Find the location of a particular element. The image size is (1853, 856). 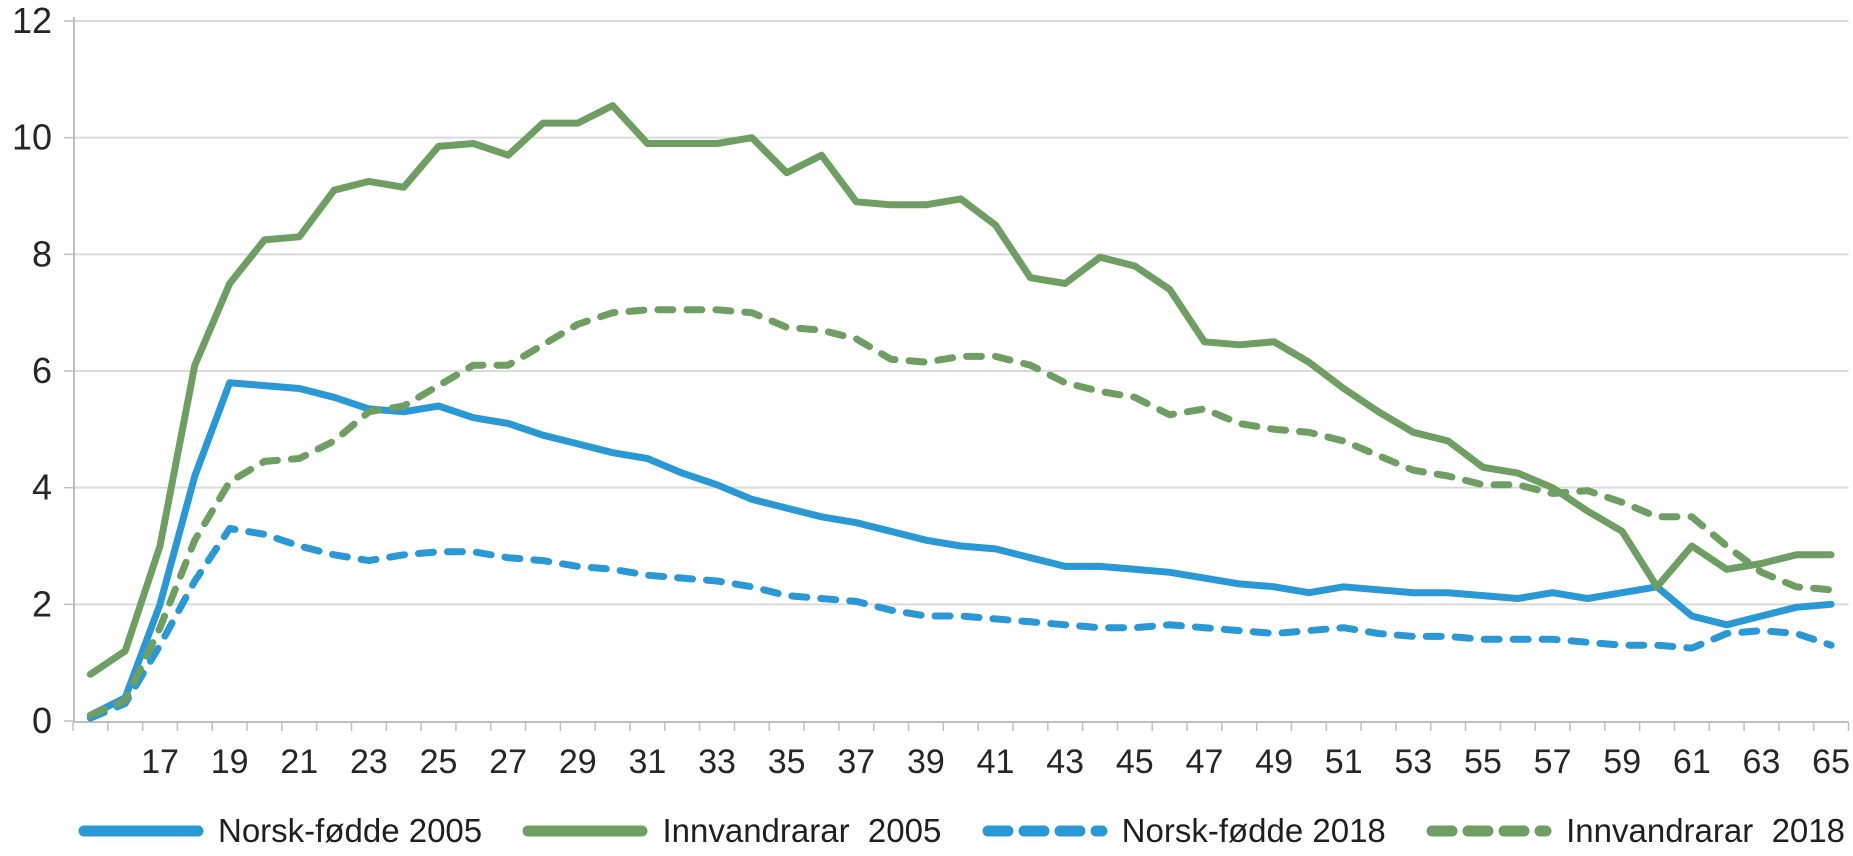

x-axis-label: 27 is located at coordinates (508, 762).